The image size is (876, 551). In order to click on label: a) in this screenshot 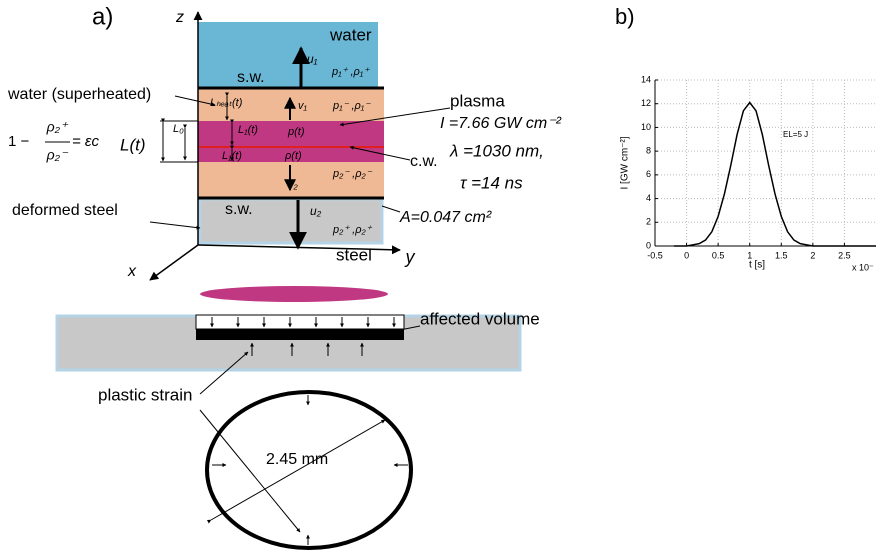, I will do `click(102, 16)`.